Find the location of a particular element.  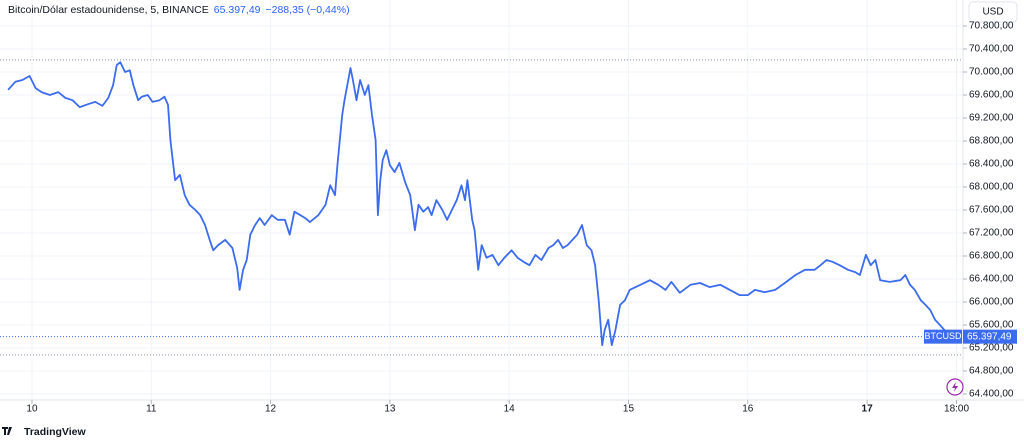

y-tick-label: 70.000,00 is located at coordinates (991, 72).